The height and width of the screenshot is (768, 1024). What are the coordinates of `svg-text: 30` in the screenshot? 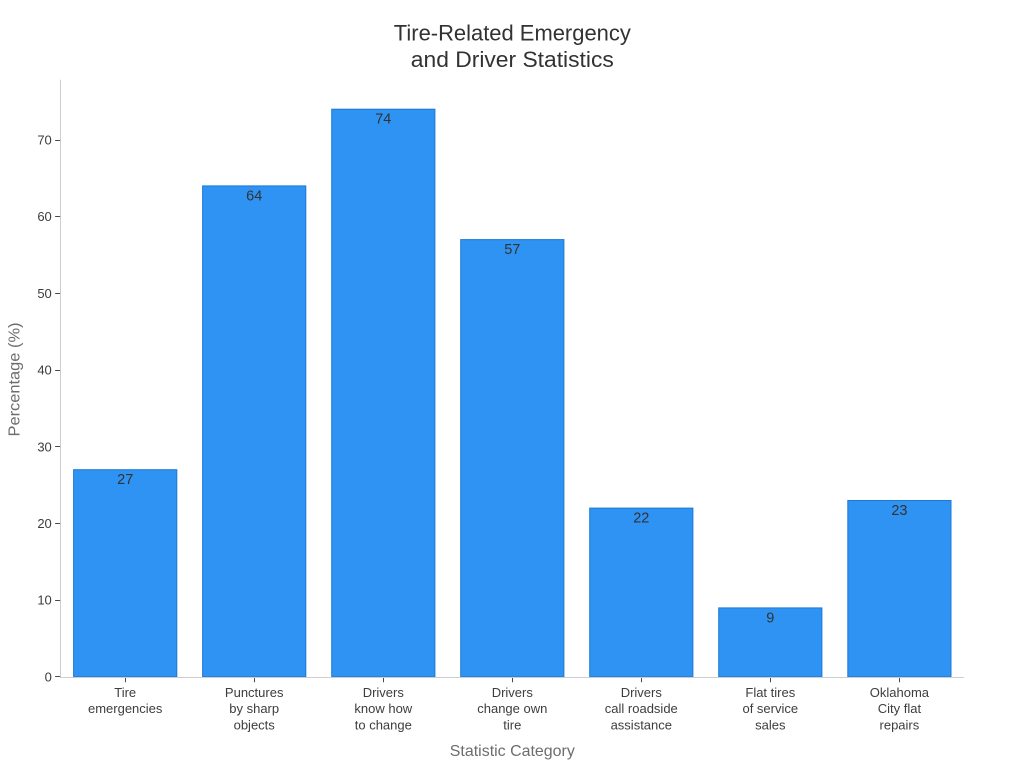 It's located at (44, 446).